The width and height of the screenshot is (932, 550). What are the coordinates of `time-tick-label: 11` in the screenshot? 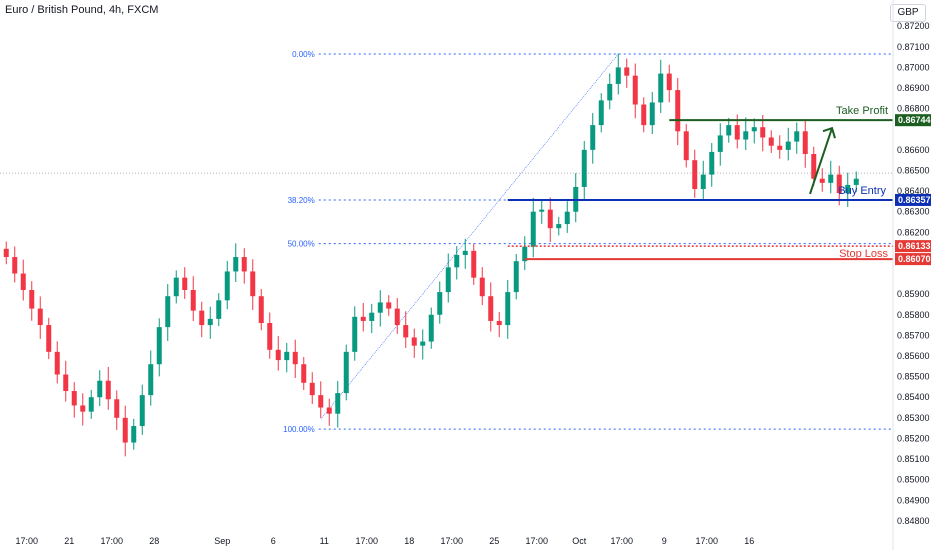 It's located at (324, 541).